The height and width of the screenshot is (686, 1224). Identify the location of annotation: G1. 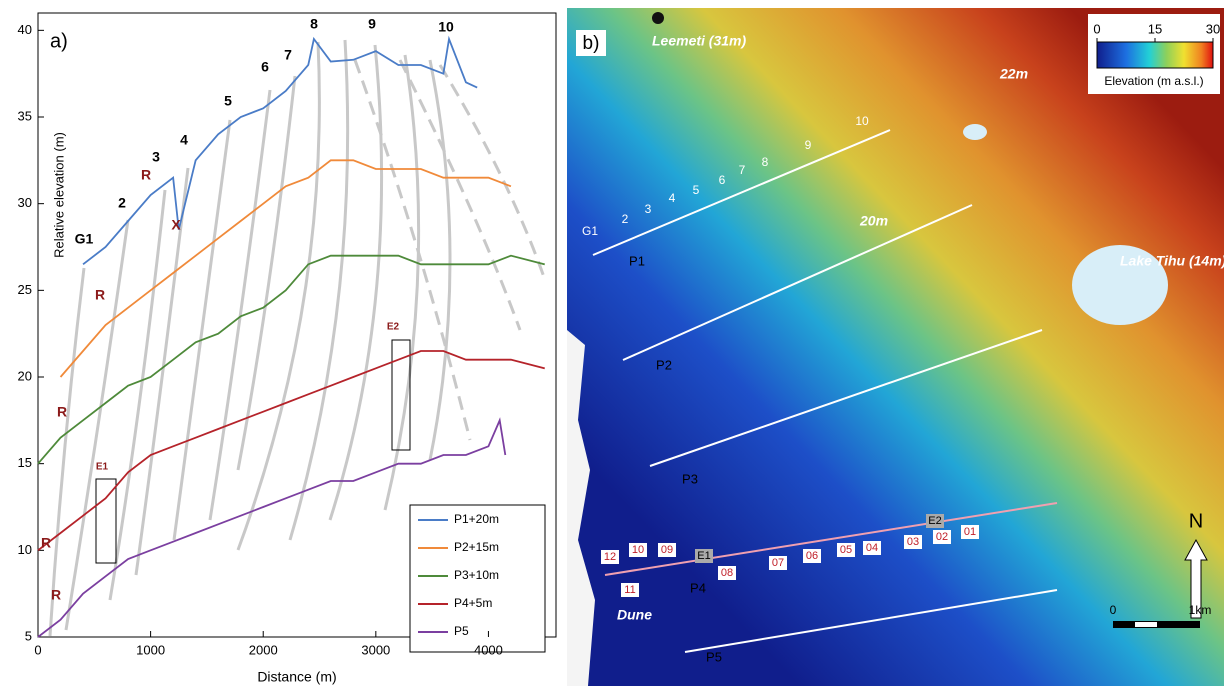
(84, 239).